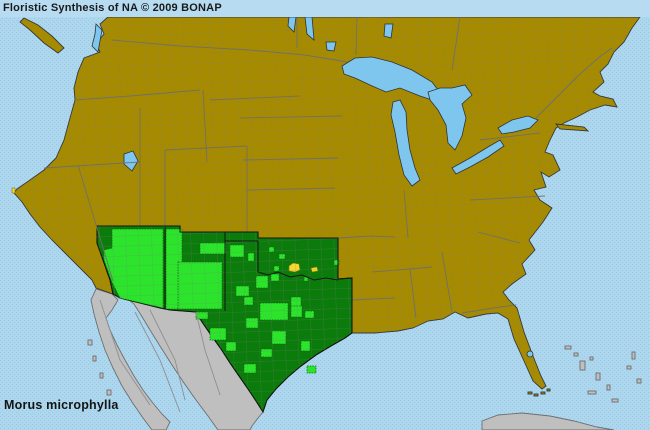 The height and width of the screenshot is (430, 650). I want to click on species-label: Morus microphylla, so click(61, 405).